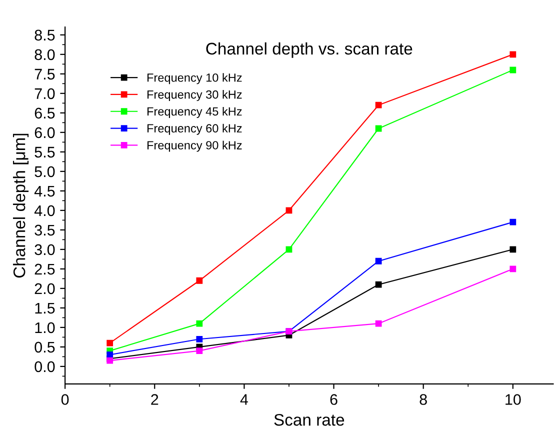 Image resolution: width=556 pixels, height=430 pixels. What do you see at coordinates (44, 191) in the screenshot?
I see `y-tick-label: 4.5` at bounding box center [44, 191].